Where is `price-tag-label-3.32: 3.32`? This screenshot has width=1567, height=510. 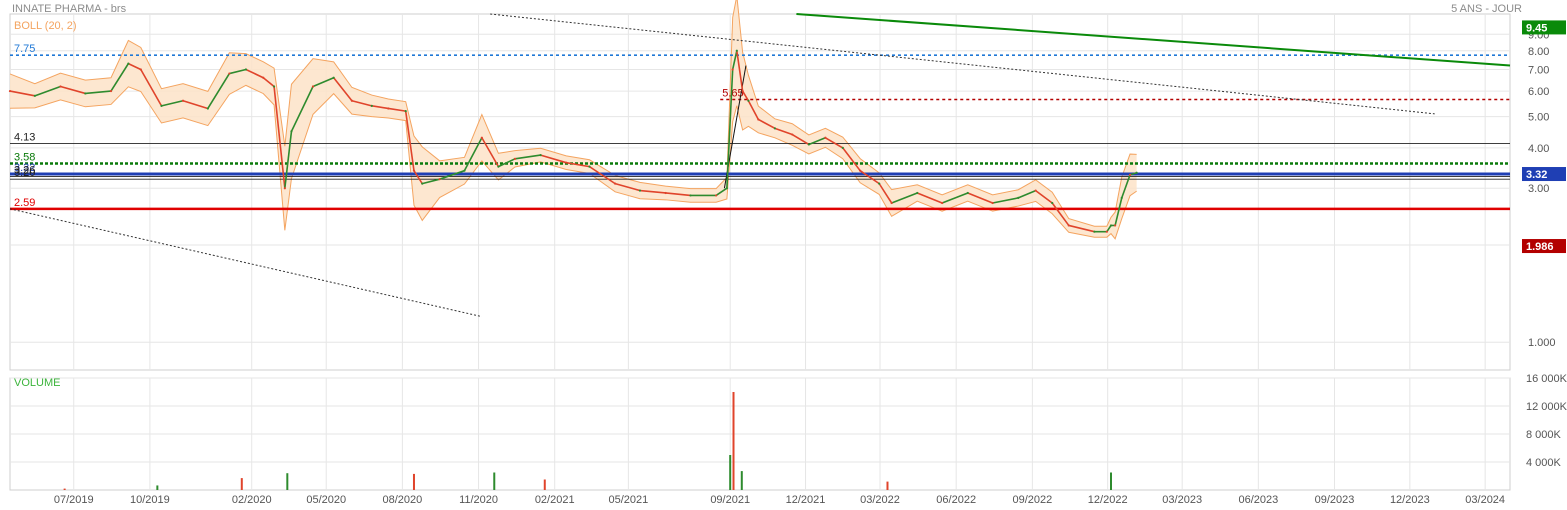 price-tag-label-3.32: 3.32 is located at coordinates (1536, 175).